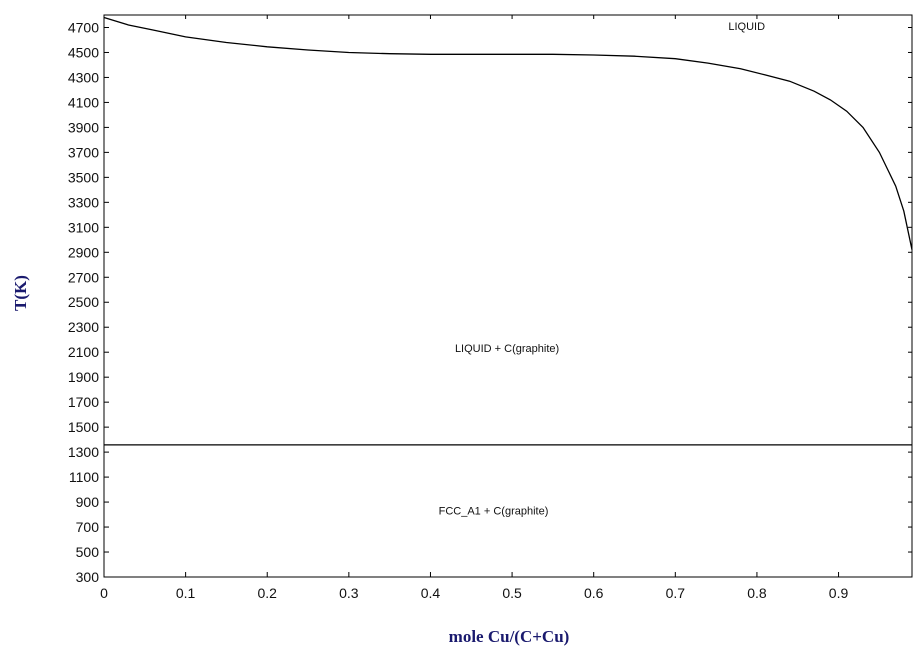 The image size is (913, 646). I want to click on x-tick-label: 0.1, so click(186, 593).